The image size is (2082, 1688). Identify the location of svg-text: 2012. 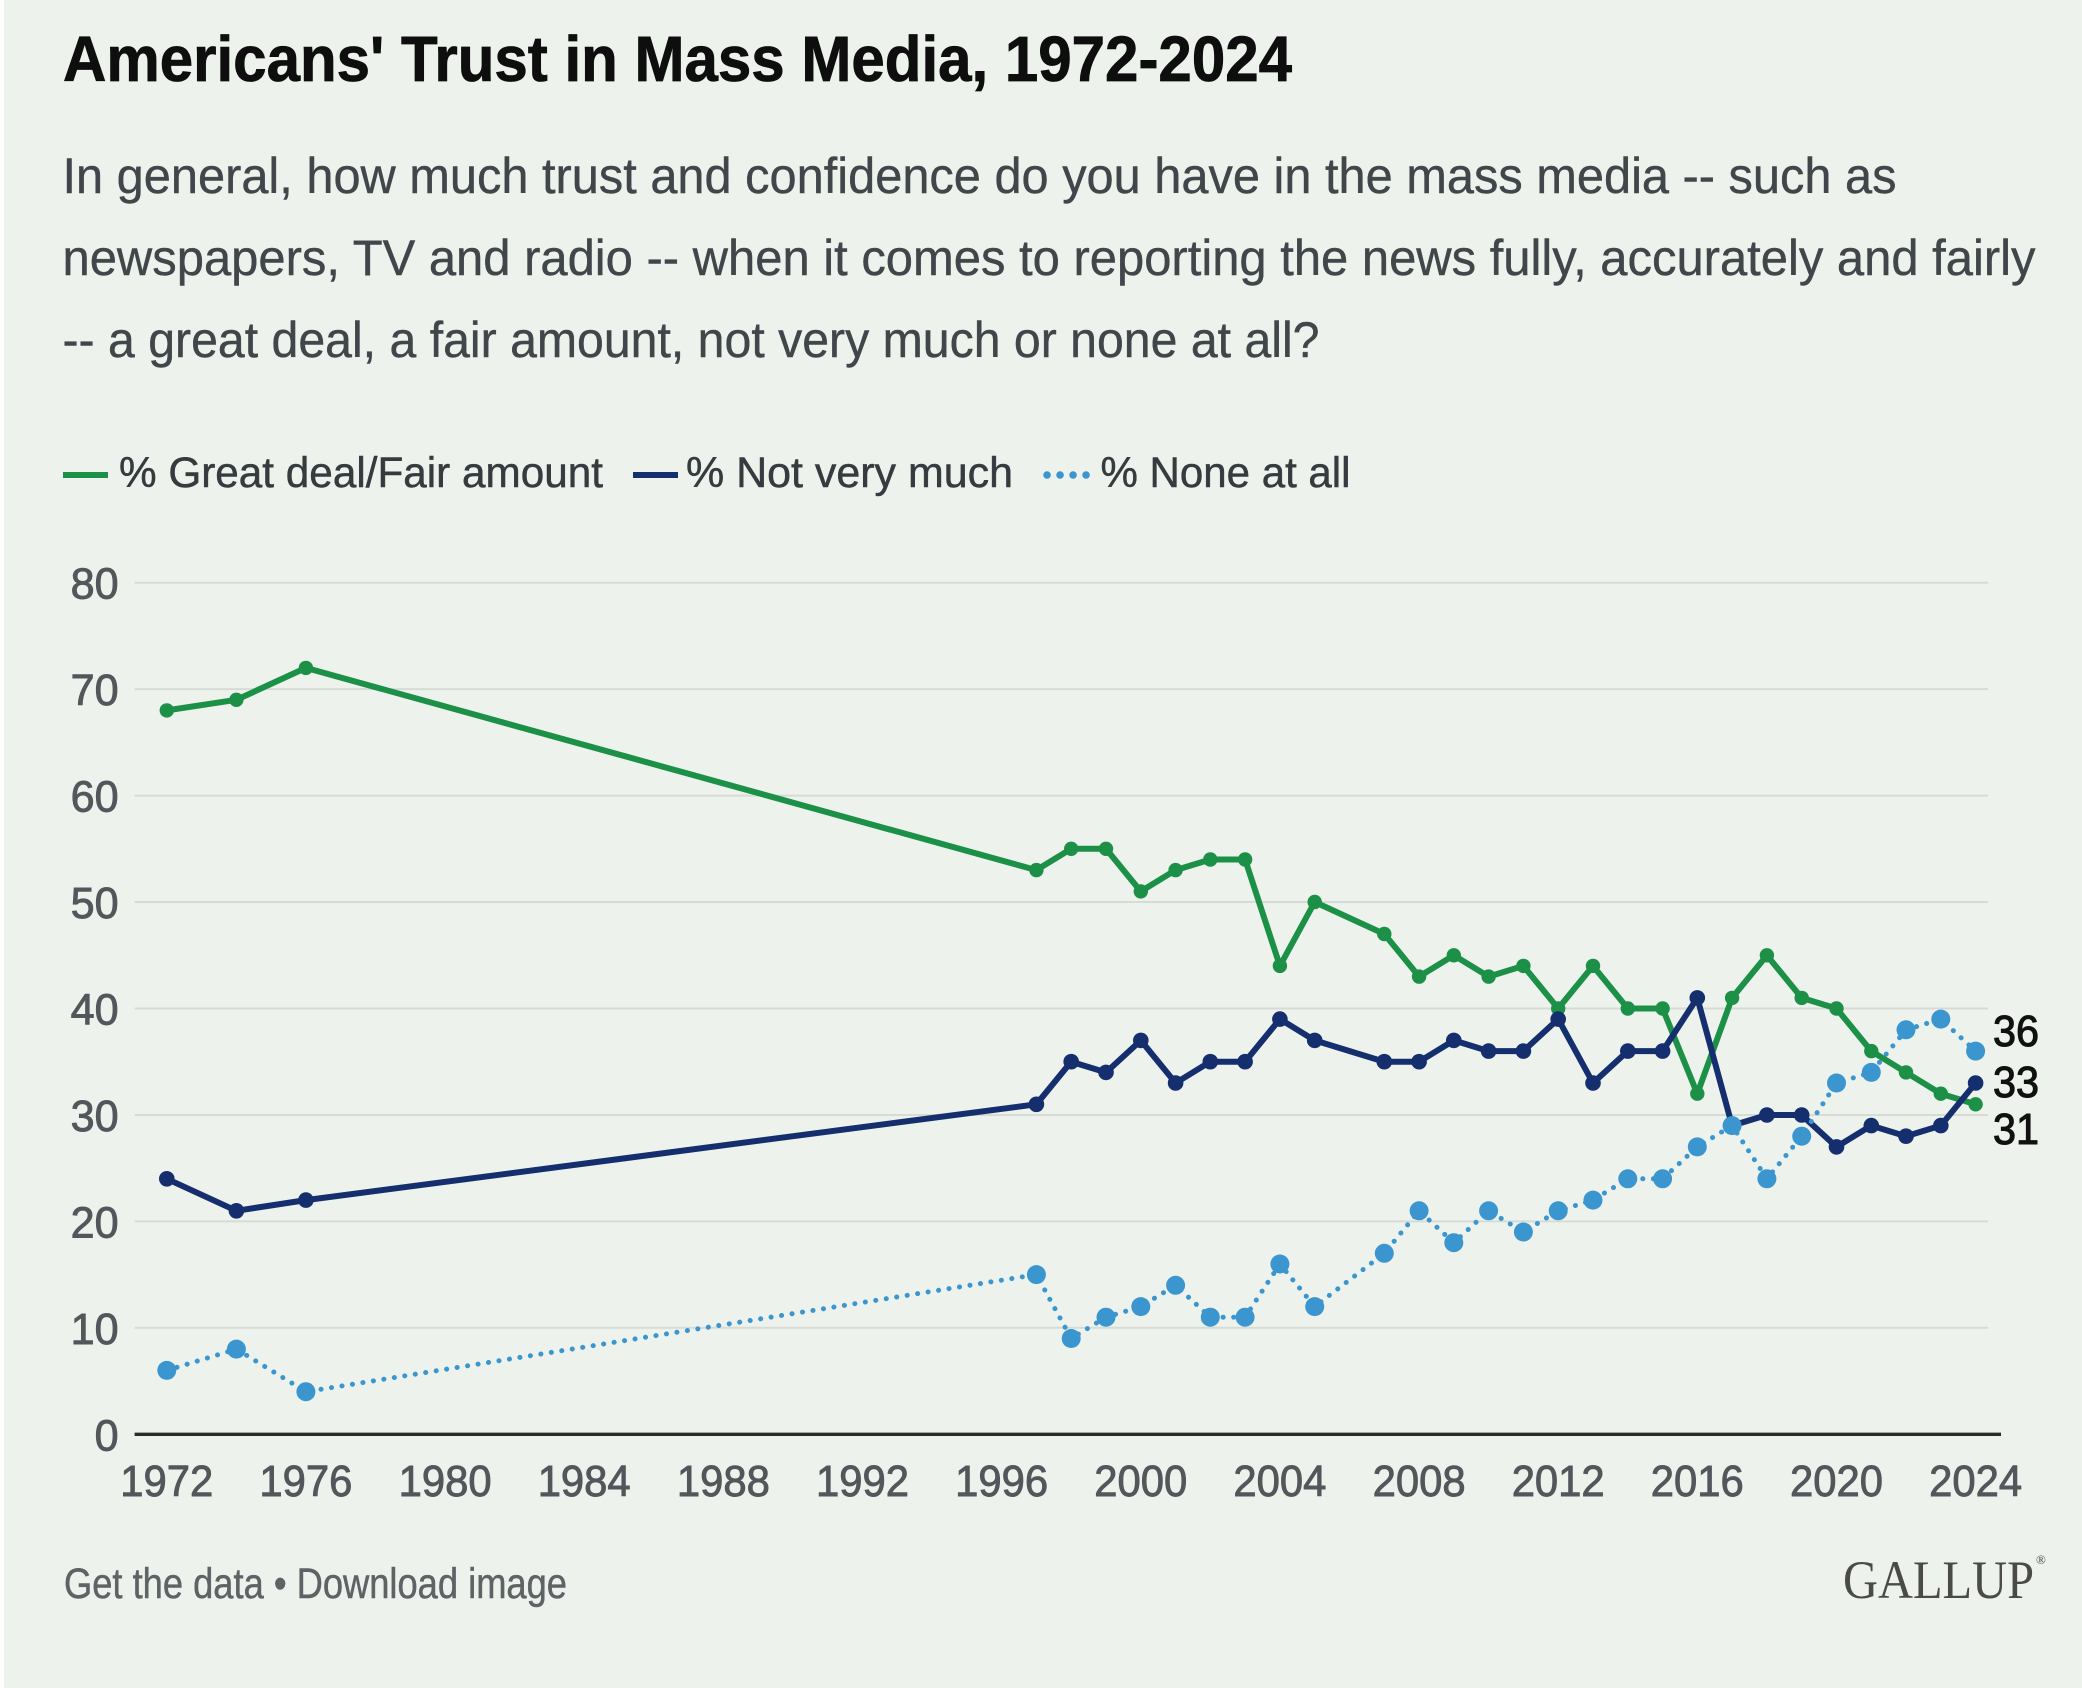
(1558, 1481).